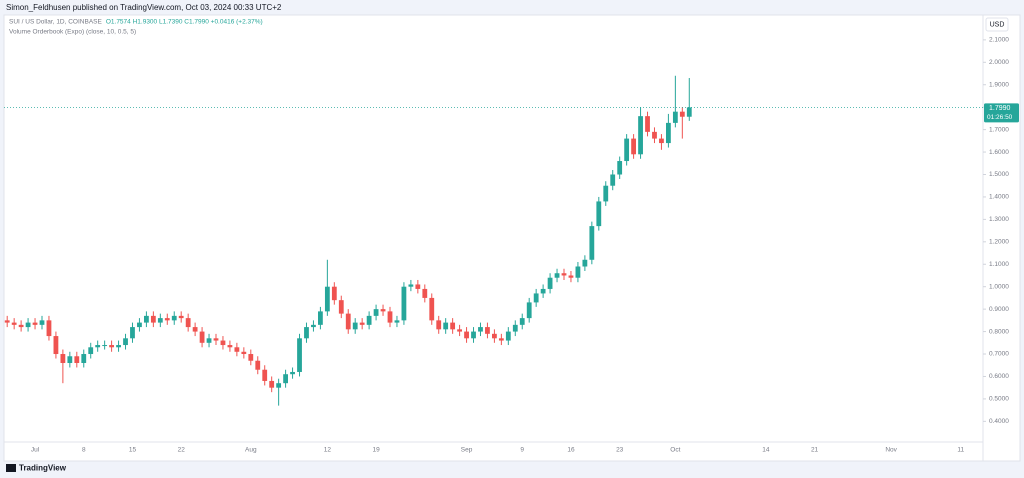 The image size is (1024, 478). I want to click on y-tick-label: 1.0000, so click(999, 286).